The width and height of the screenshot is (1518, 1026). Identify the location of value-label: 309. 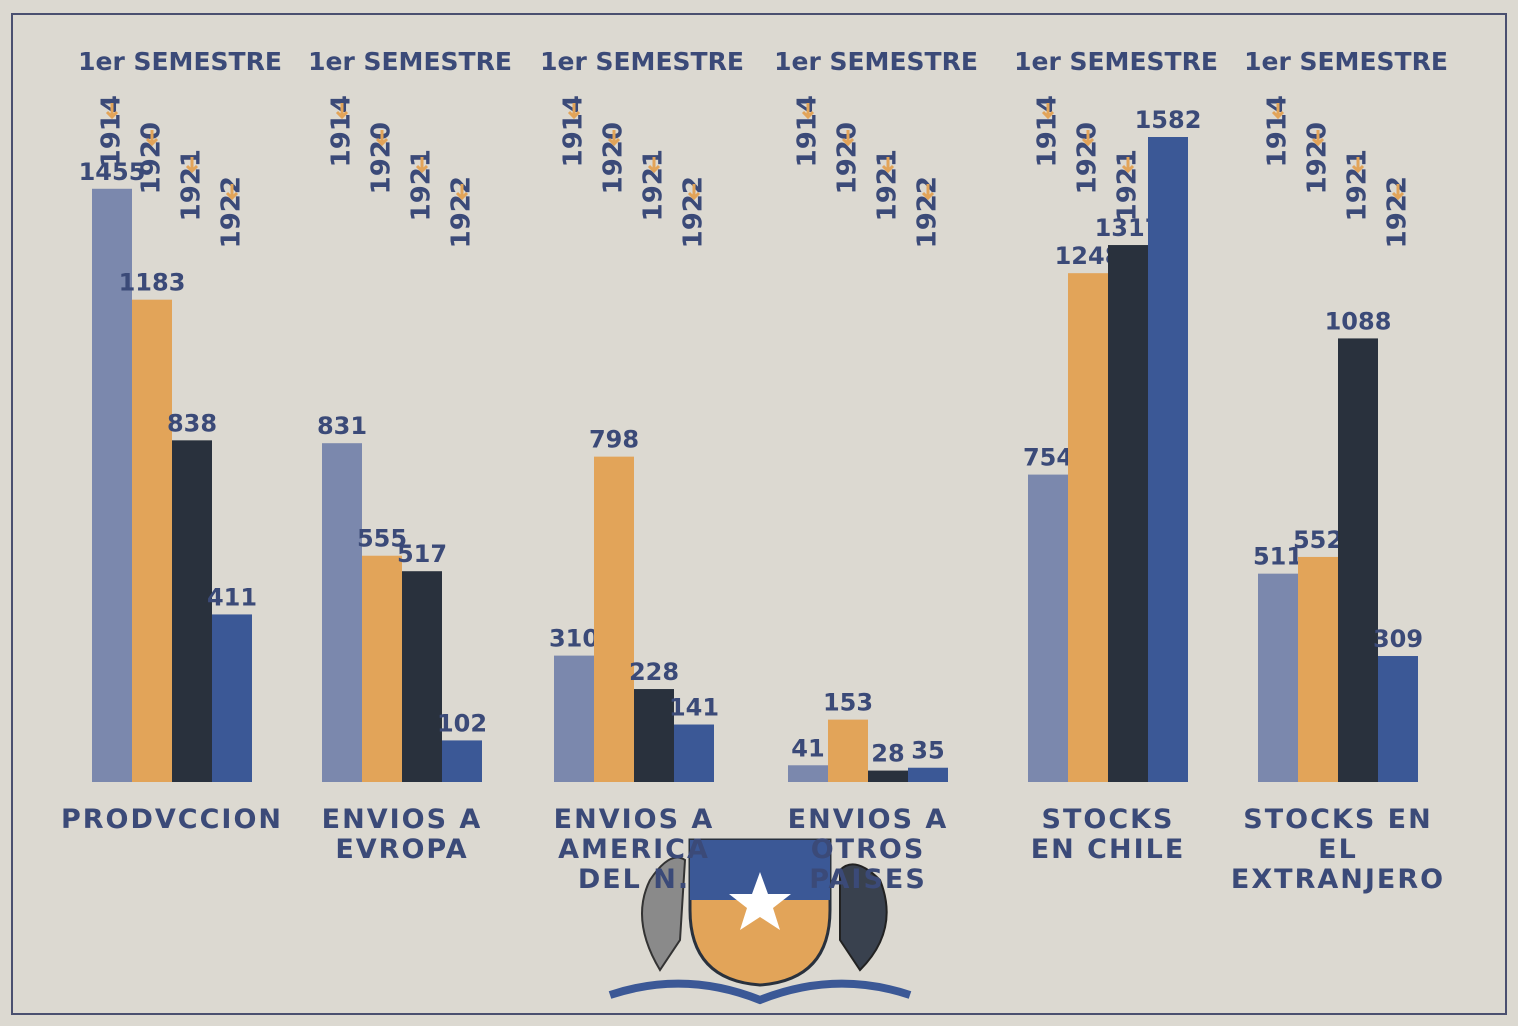
(1398, 639).